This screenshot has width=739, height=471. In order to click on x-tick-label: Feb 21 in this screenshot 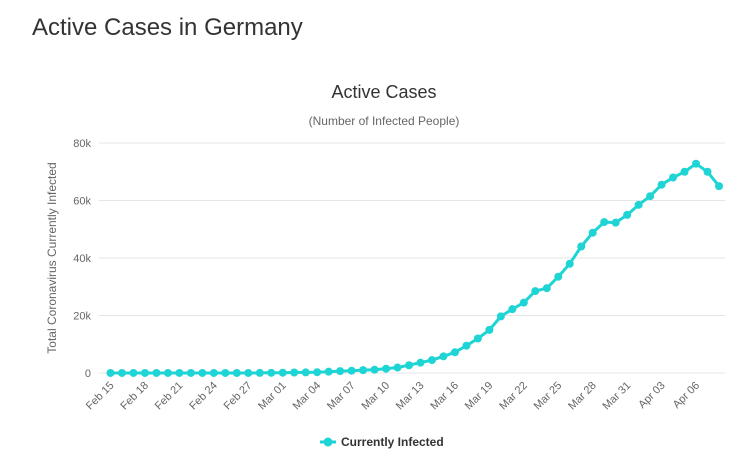, I will do `click(169, 396)`.